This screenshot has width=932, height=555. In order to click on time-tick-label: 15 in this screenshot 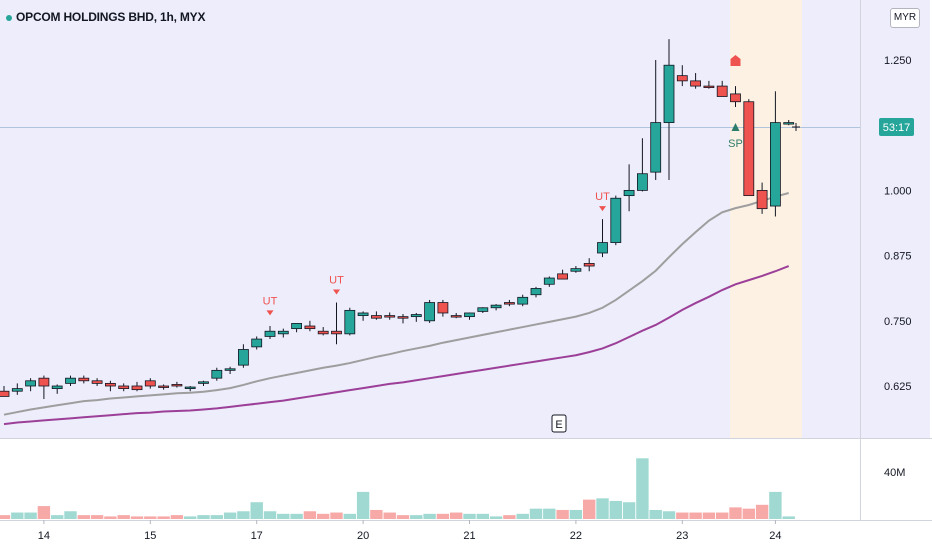, I will do `click(150, 536)`.